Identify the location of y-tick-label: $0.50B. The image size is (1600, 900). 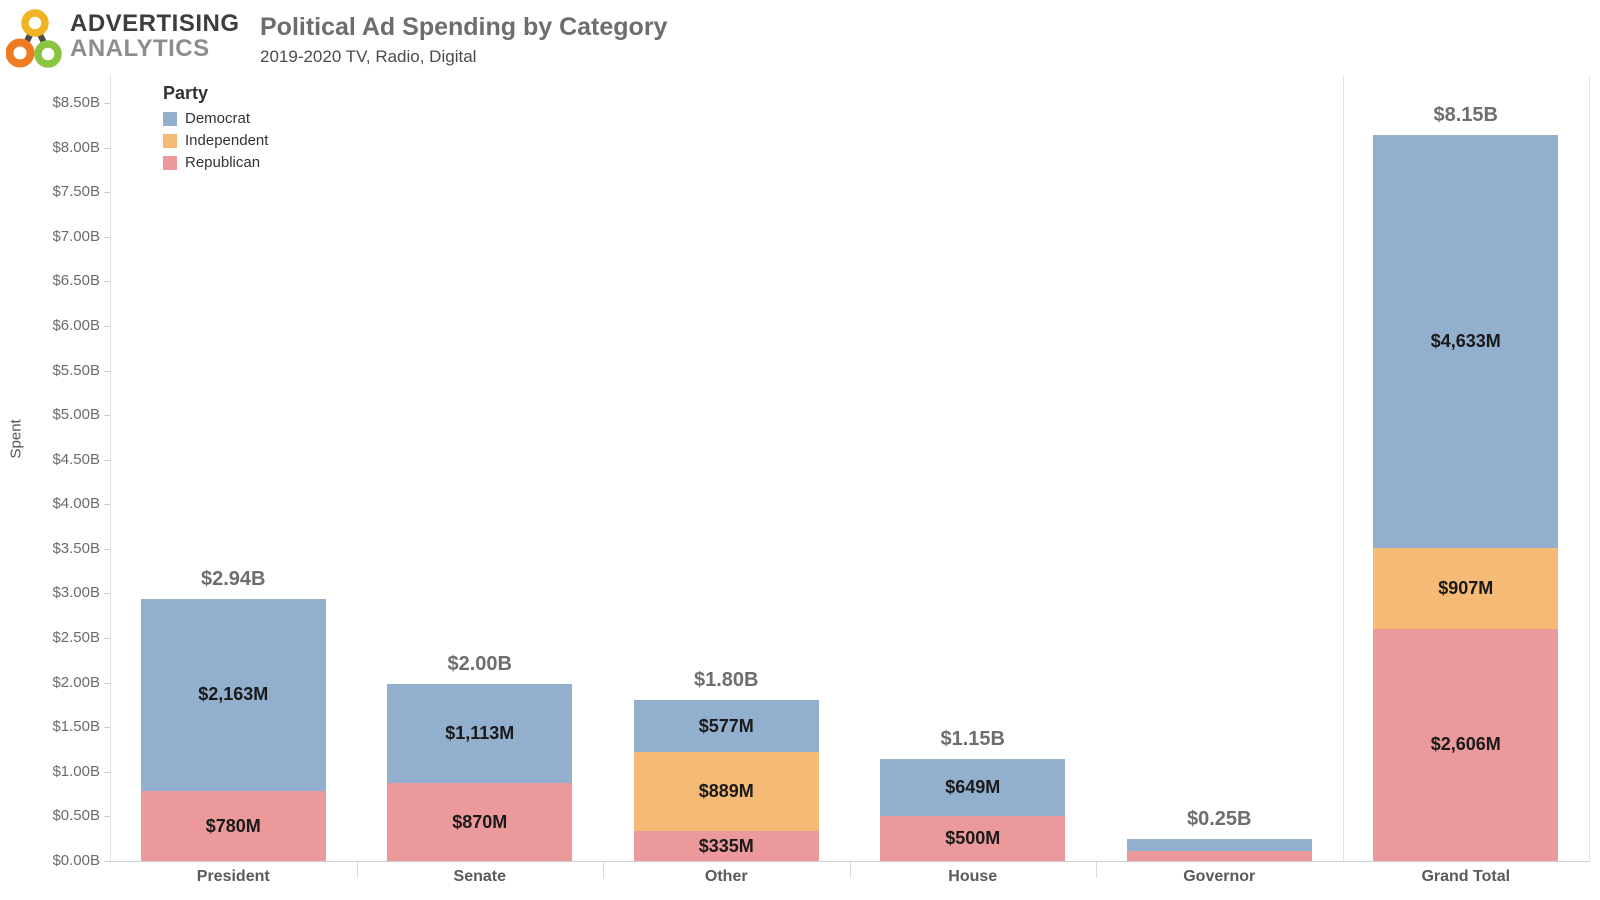
(76, 816).